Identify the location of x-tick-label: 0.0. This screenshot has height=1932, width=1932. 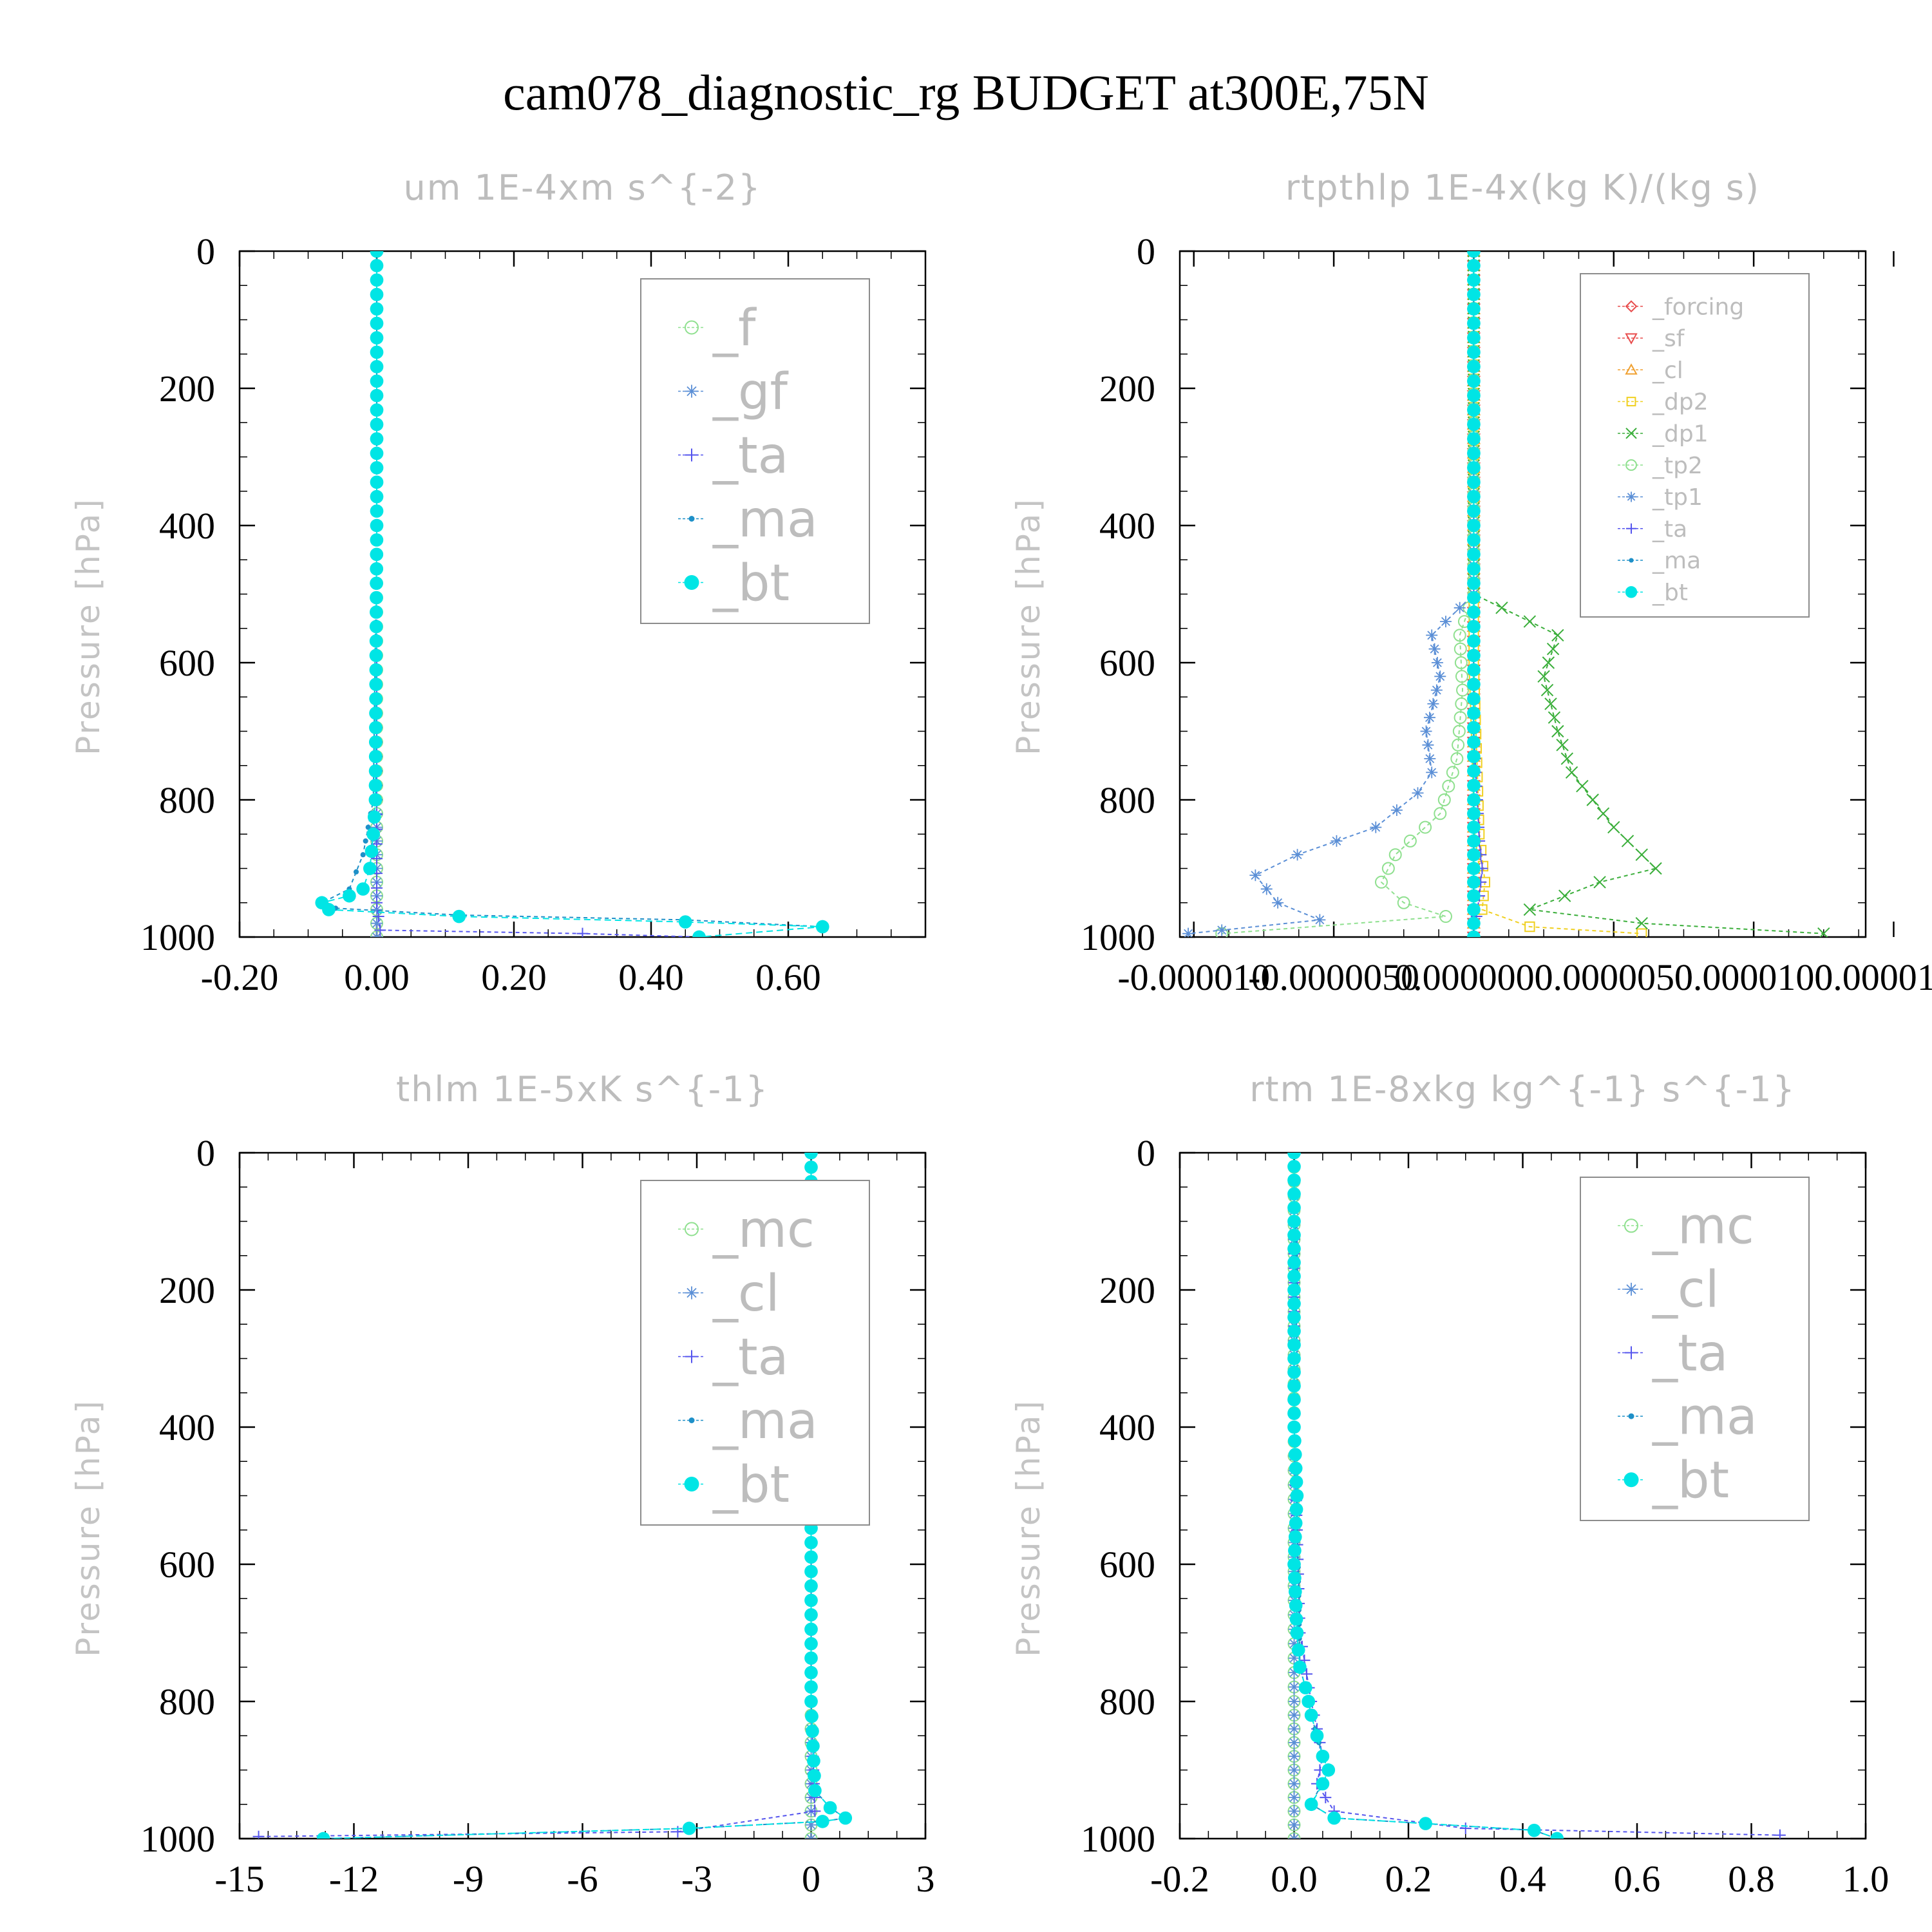
(1294, 1879).